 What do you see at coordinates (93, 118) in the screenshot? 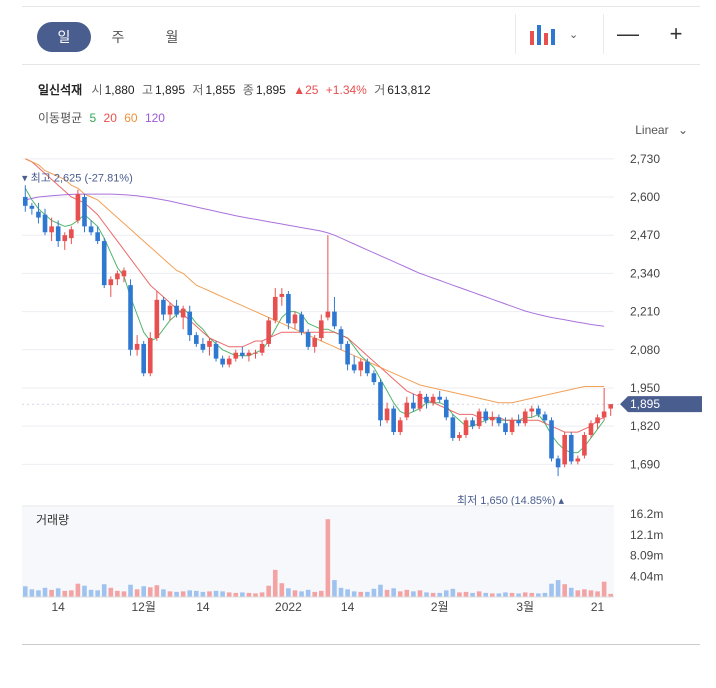
I see `ma-5-label: 5` at bounding box center [93, 118].